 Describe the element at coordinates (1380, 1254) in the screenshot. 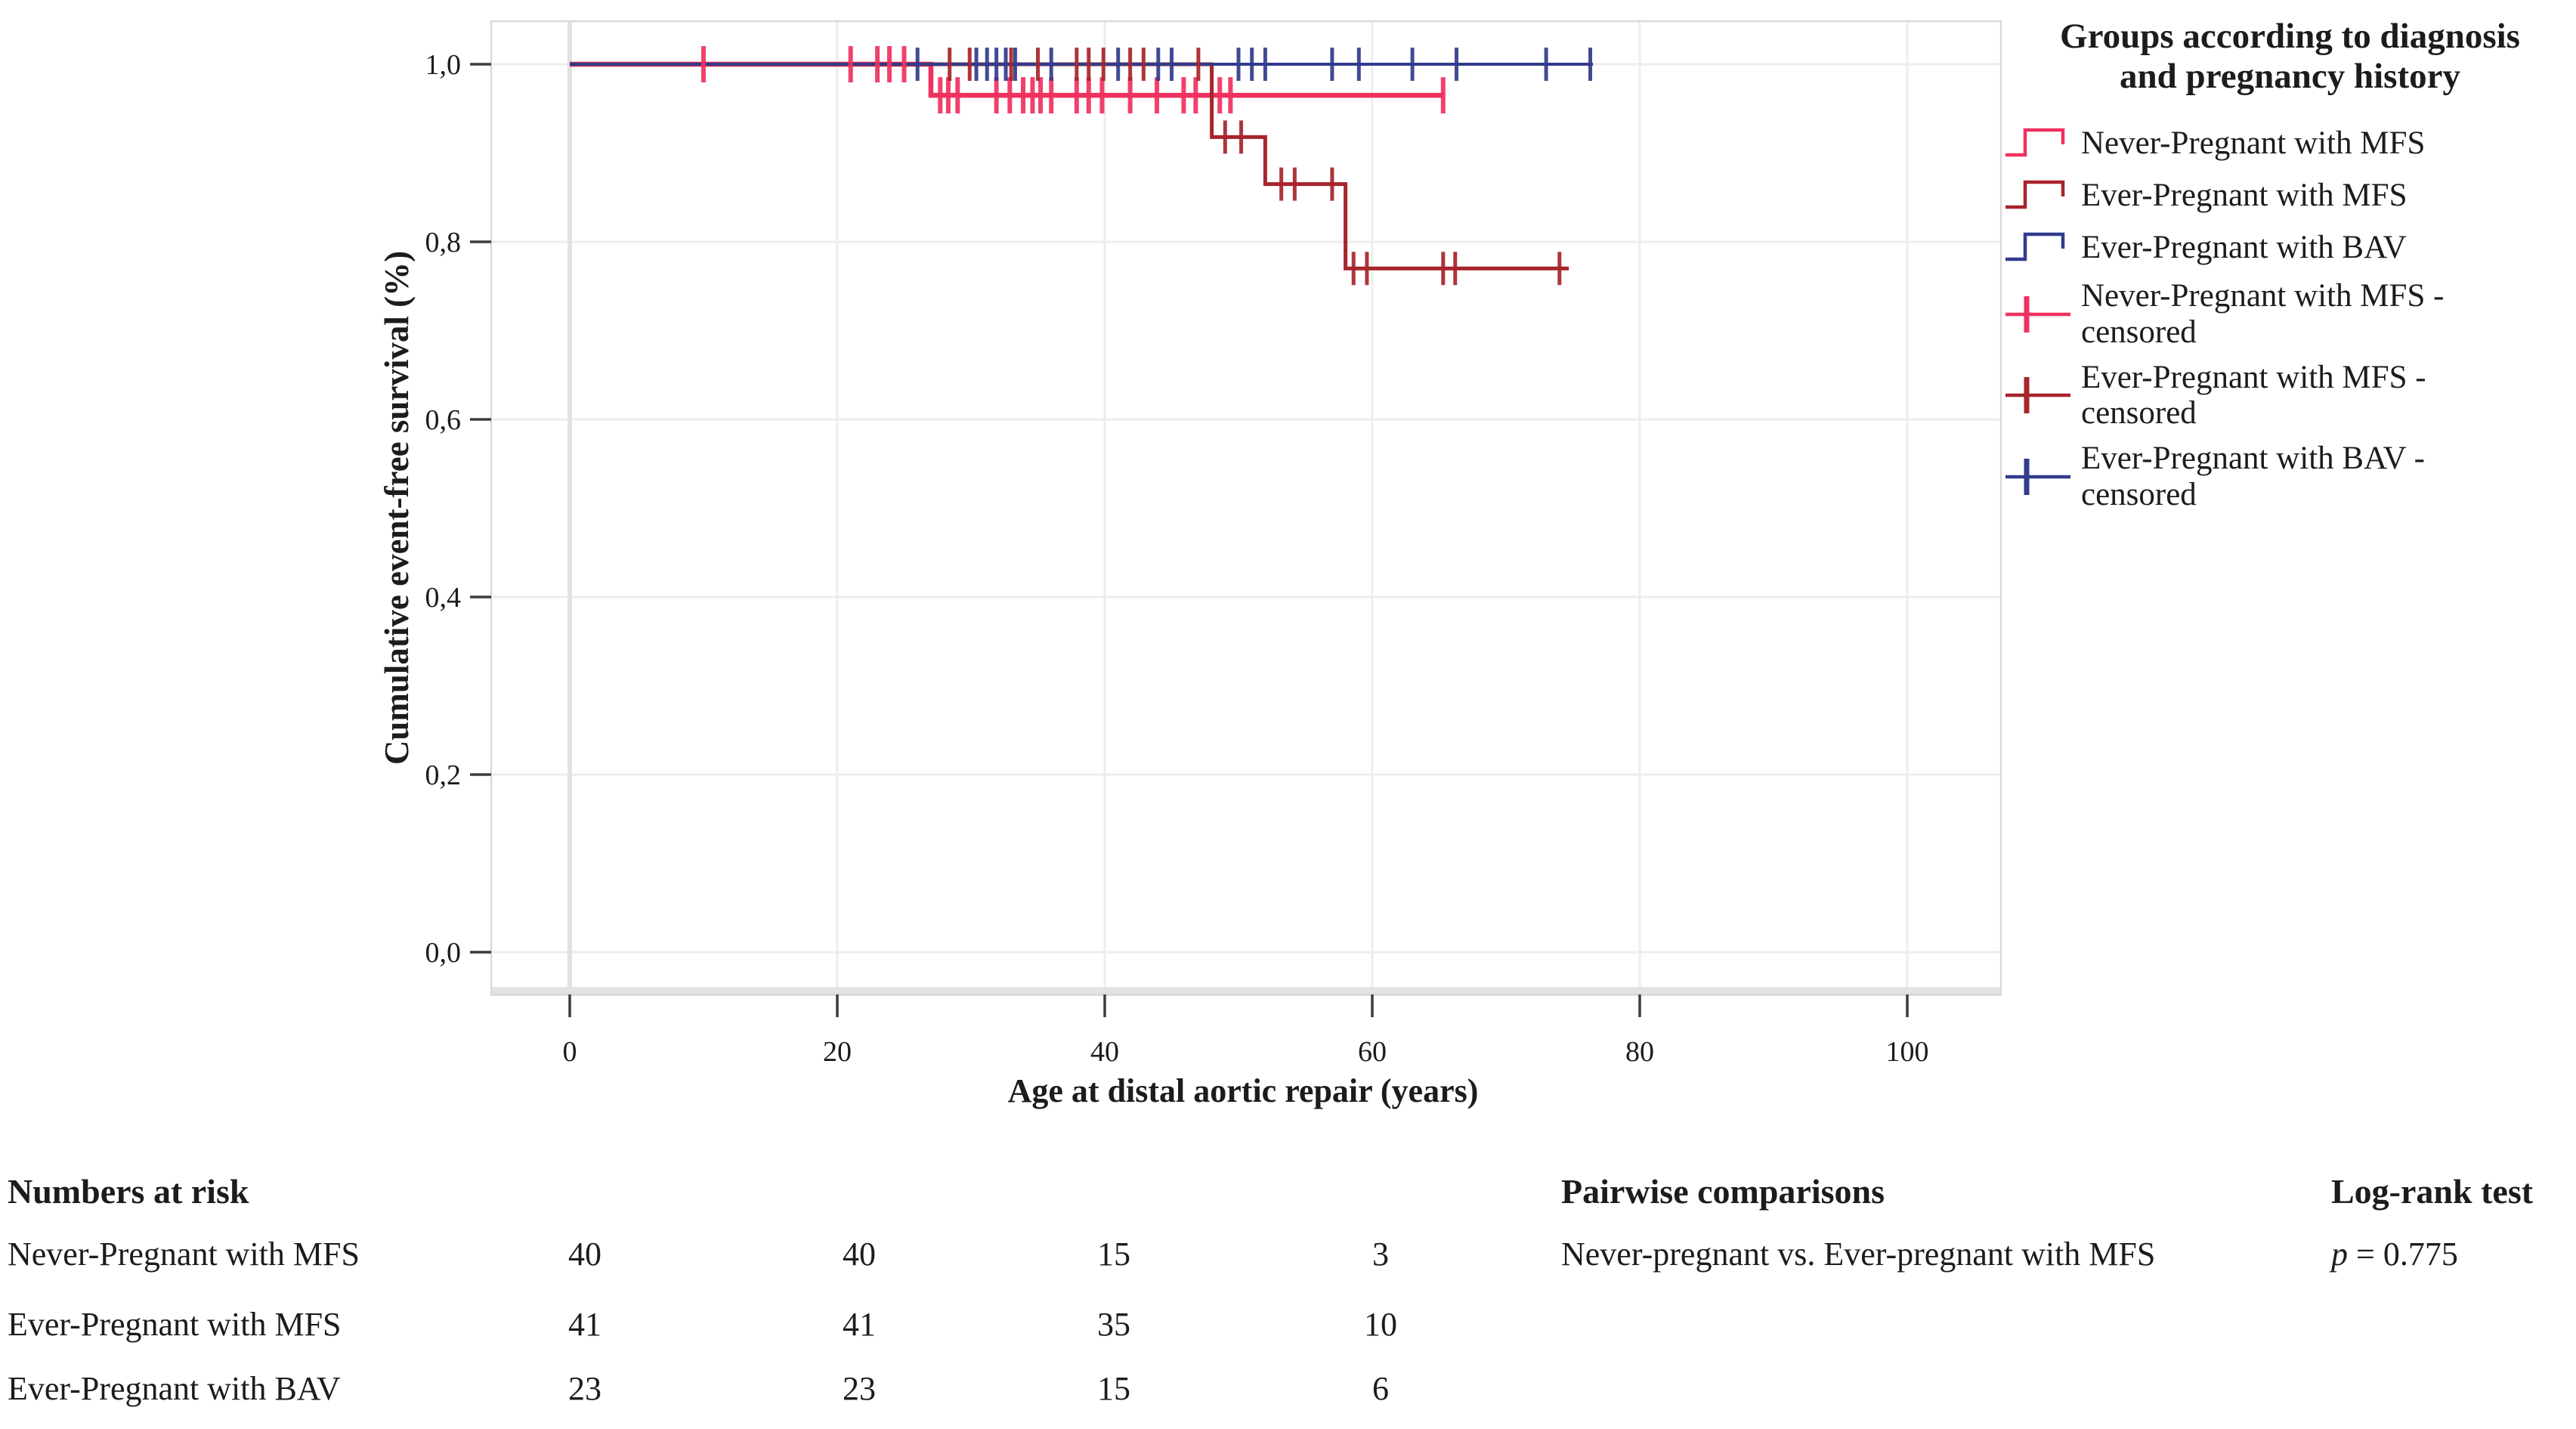

I see `risk-value: 3` at that location.